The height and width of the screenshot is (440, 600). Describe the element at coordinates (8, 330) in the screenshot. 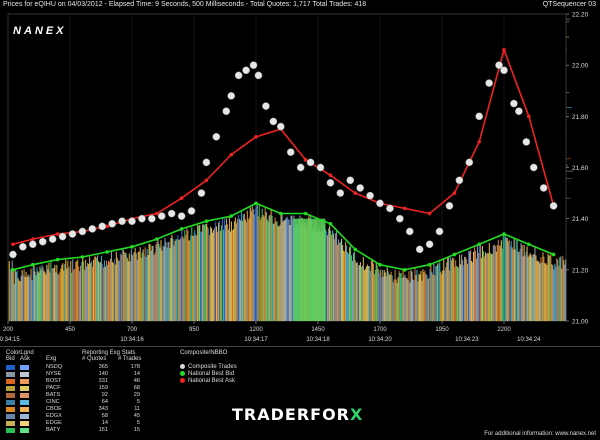

I see `x-index-label: 200` at that location.